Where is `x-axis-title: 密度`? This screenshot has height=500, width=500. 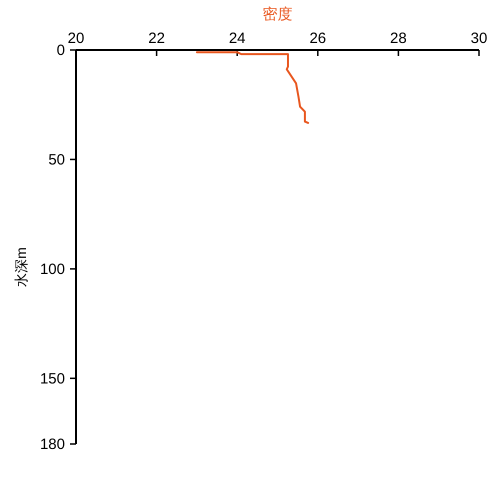
x-axis-title: 密度 is located at coordinates (277, 14).